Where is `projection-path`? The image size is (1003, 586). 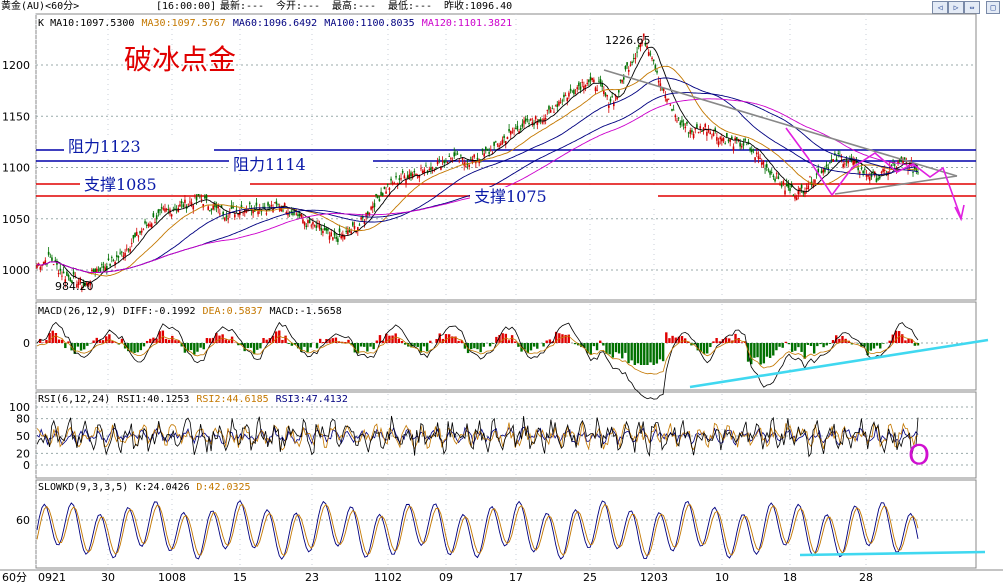 projection-path is located at coordinates (873, 173).